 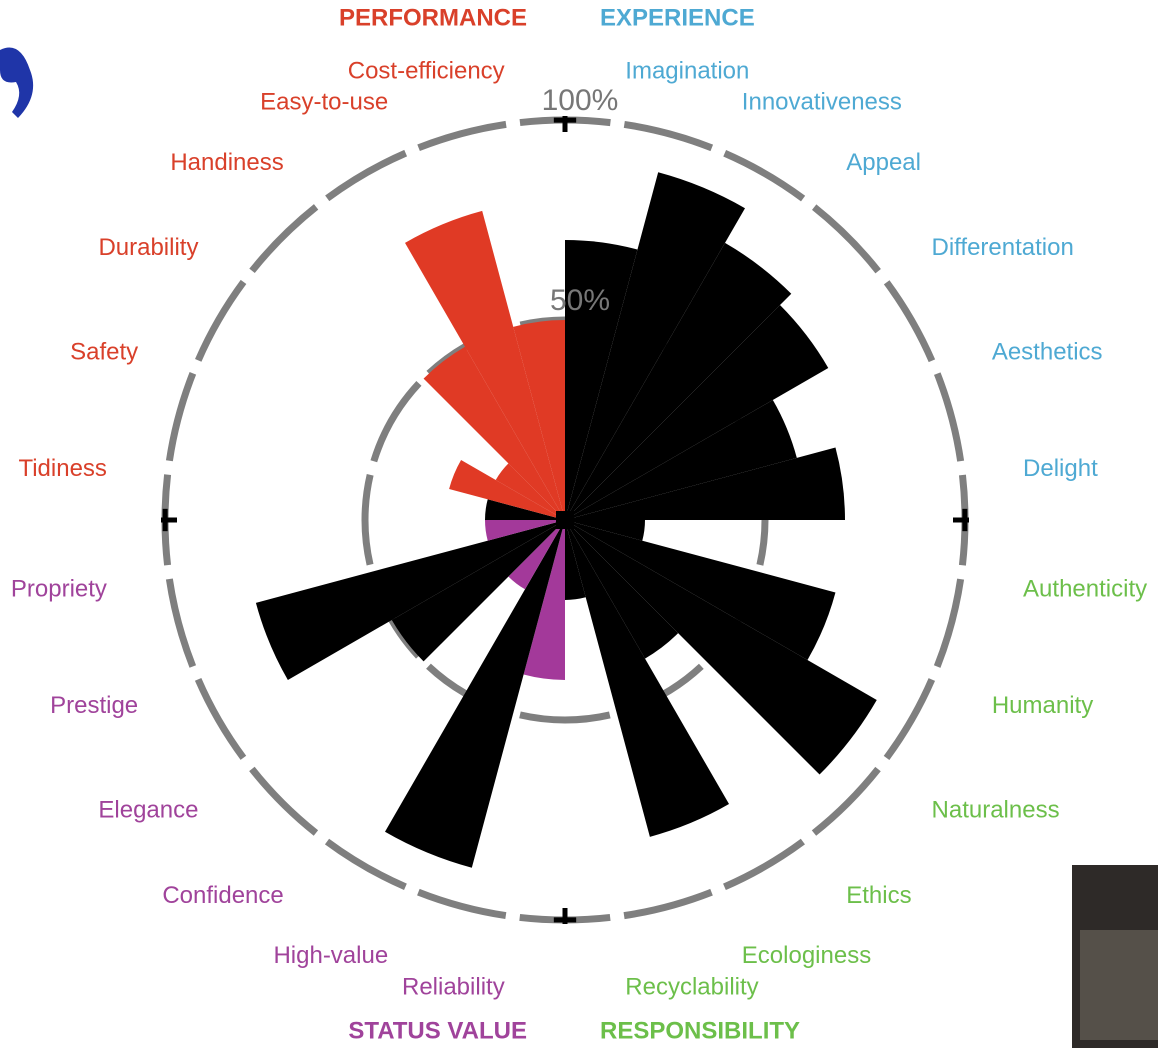 What do you see at coordinates (1060, 468) in the screenshot?
I see `category-label: Delight` at bounding box center [1060, 468].